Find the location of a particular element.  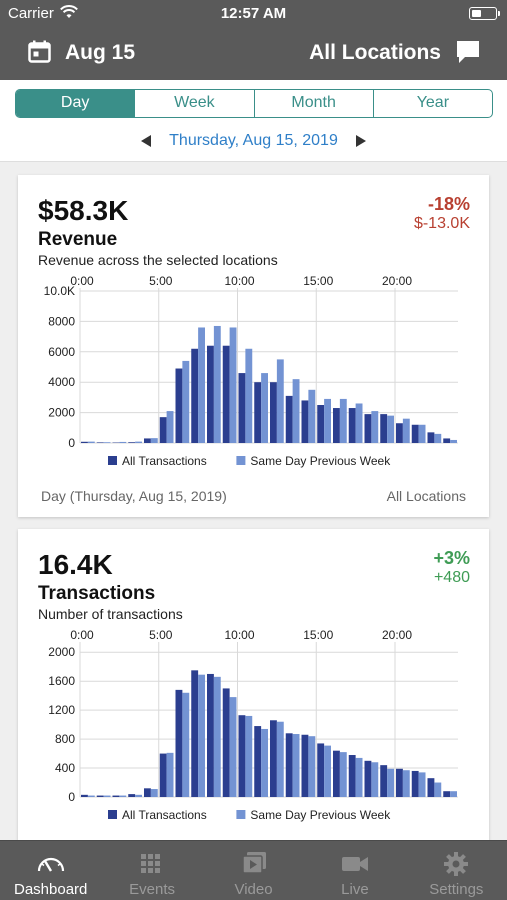

revenue-title: Revenue is located at coordinates (78, 239).